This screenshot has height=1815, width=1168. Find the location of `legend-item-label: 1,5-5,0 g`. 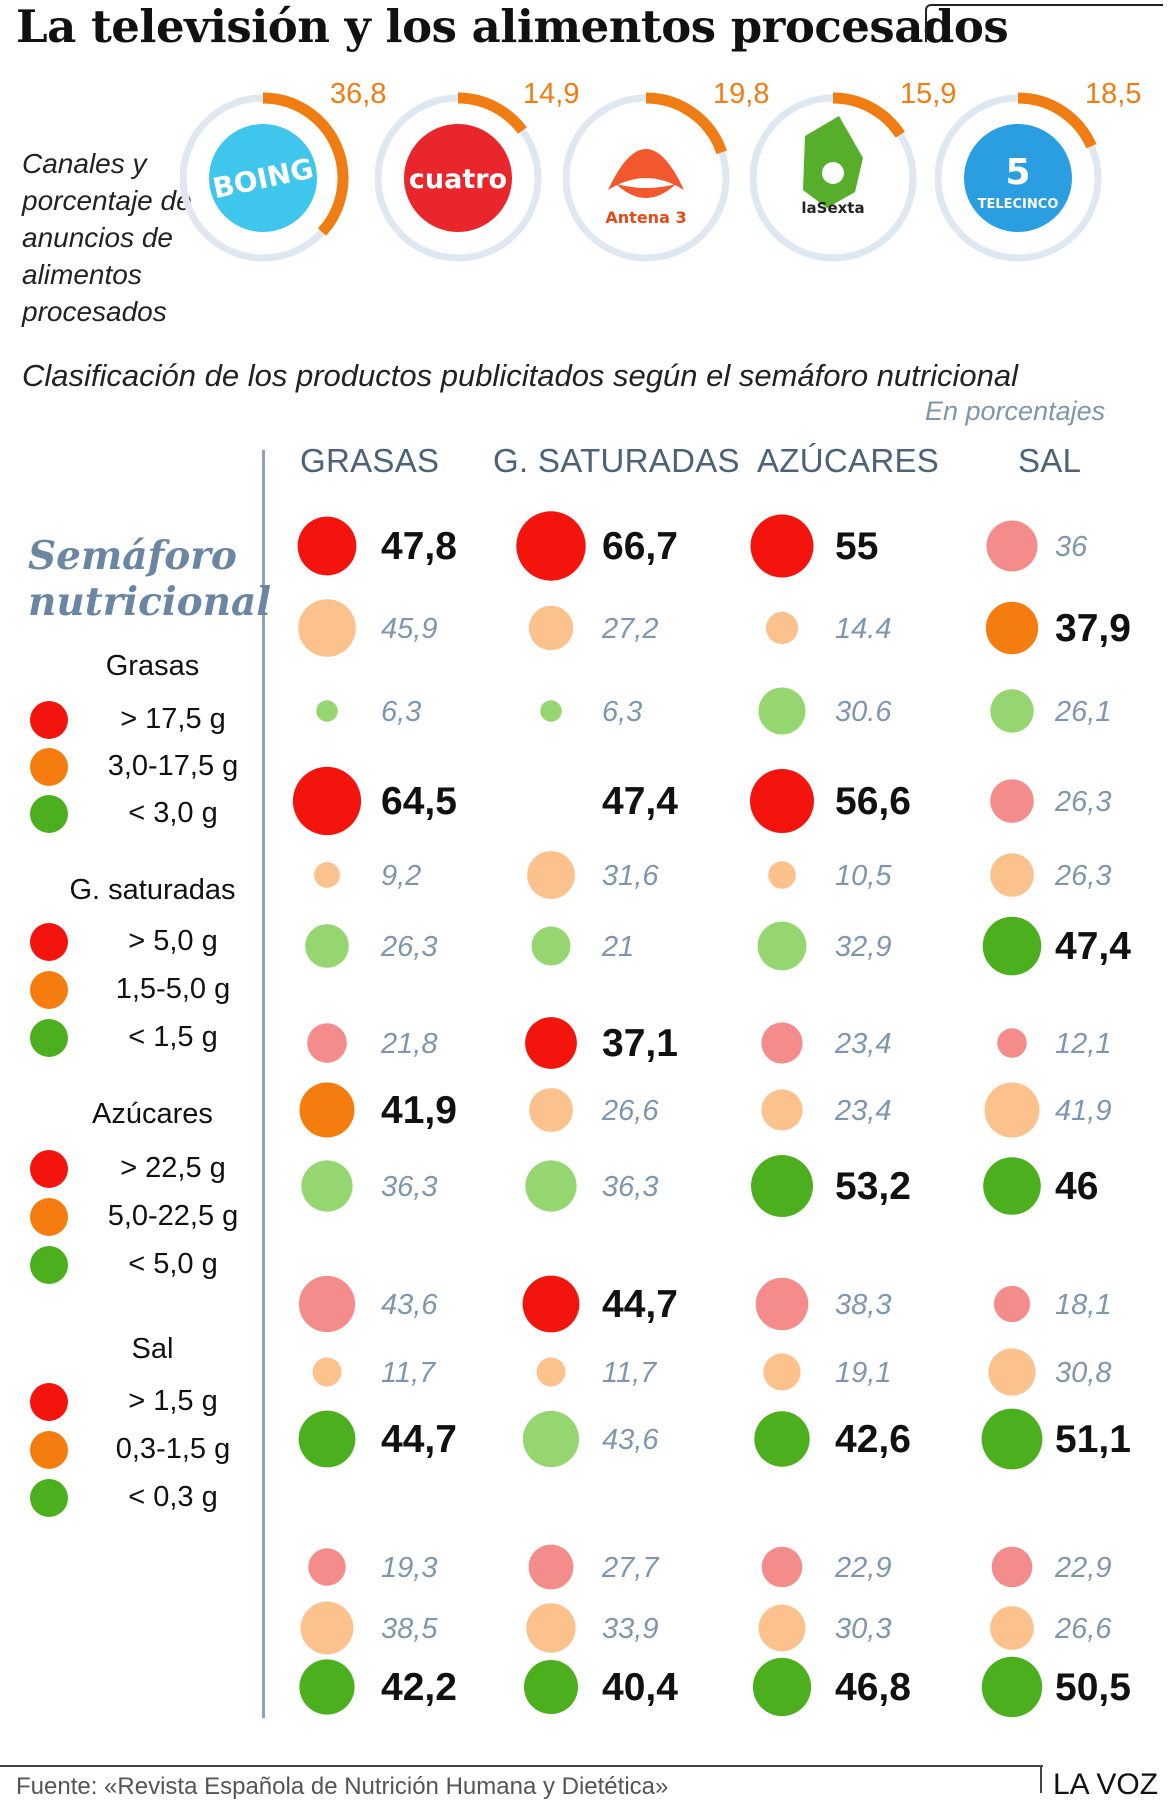

legend-item-label: 1,5-5,0 g is located at coordinates (173, 989).